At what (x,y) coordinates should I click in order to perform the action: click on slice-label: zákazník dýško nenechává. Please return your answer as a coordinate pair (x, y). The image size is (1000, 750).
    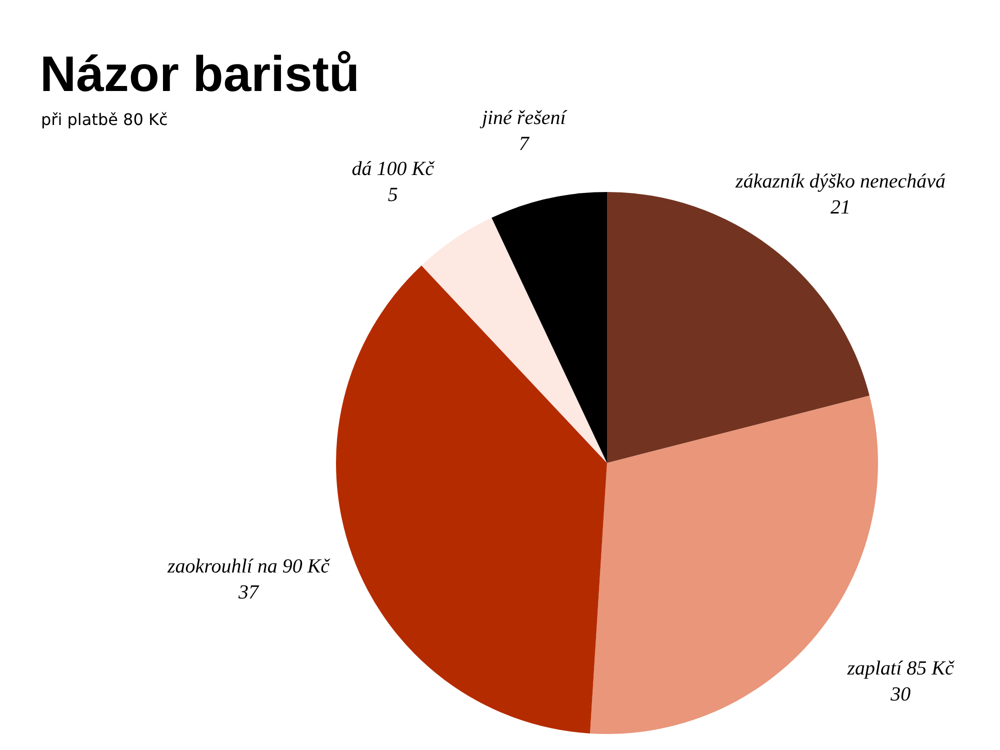
    Looking at the image, I should click on (840, 181).